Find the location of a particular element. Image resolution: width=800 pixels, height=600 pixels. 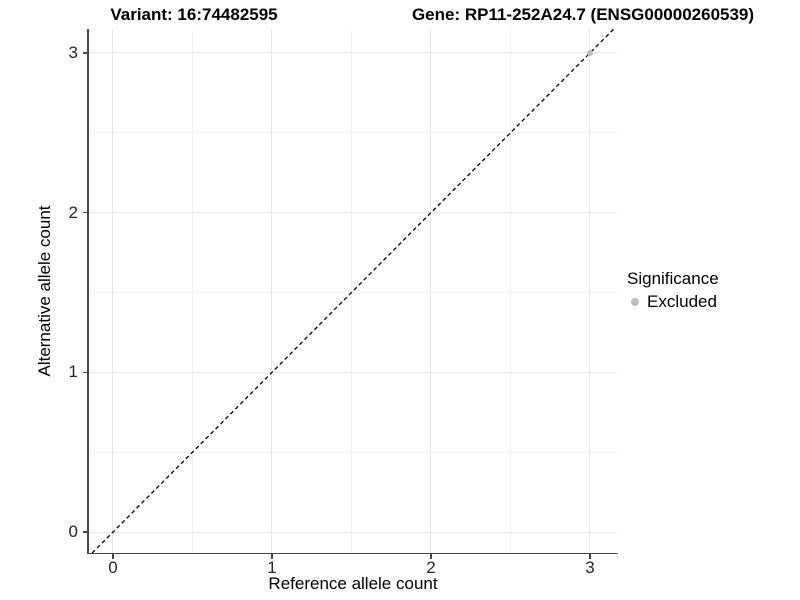

excluded-point-icon is located at coordinates (635, 301).